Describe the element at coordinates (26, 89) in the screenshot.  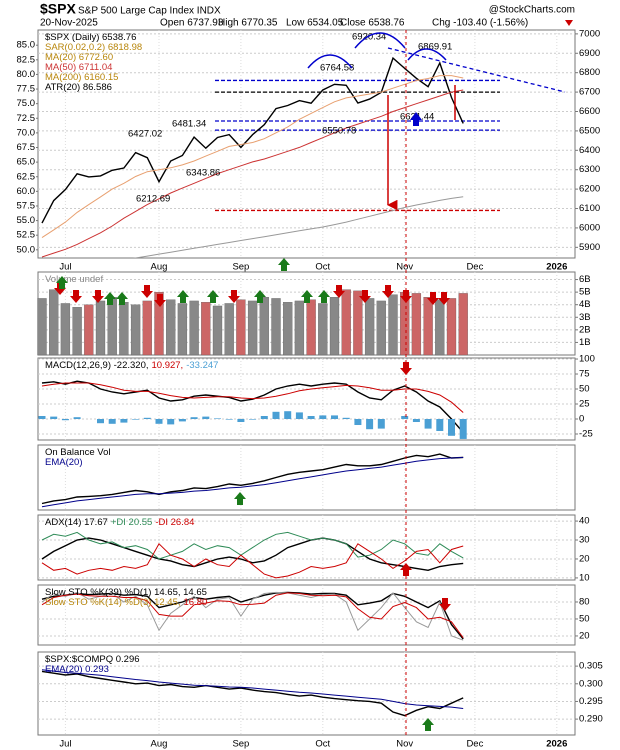
I see `y2-tick-label: 77.5` at that location.